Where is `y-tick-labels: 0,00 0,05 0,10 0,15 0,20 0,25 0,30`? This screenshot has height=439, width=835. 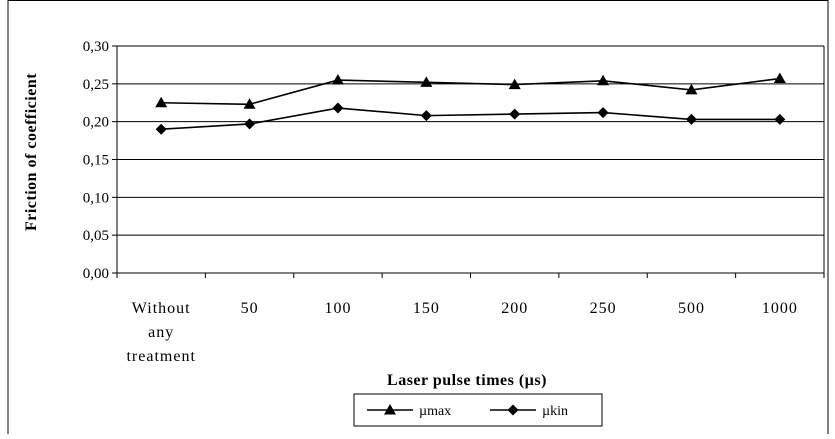 y-tick-labels: 0,00 0,05 0,10 0,15 0,20 0,25 0,30 is located at coordinates (96, 160).